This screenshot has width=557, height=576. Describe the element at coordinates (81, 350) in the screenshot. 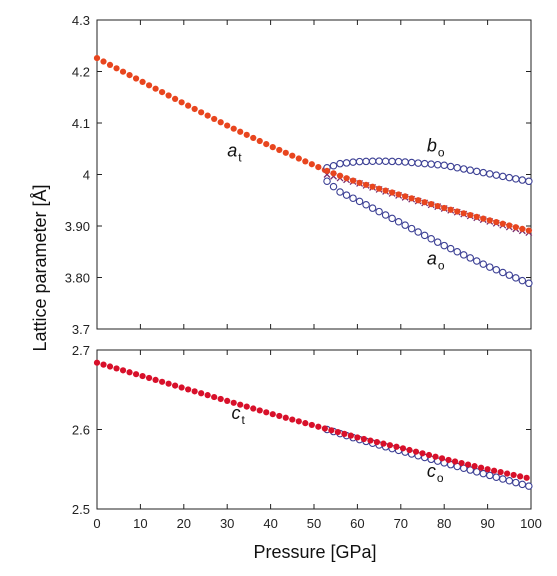

I see `y-tick-label: 2.7` at that location.